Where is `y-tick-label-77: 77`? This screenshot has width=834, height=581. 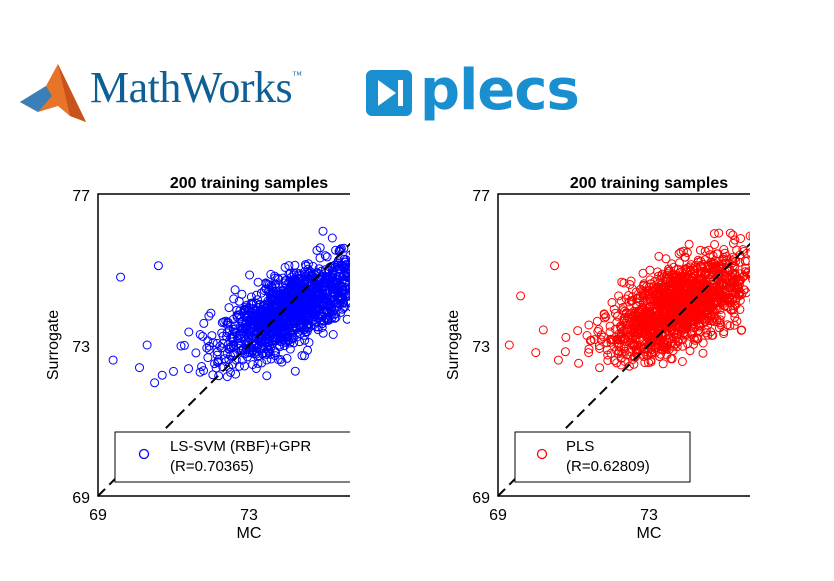 y-tick-label-77: 77 is located at coordinates (81, 196).